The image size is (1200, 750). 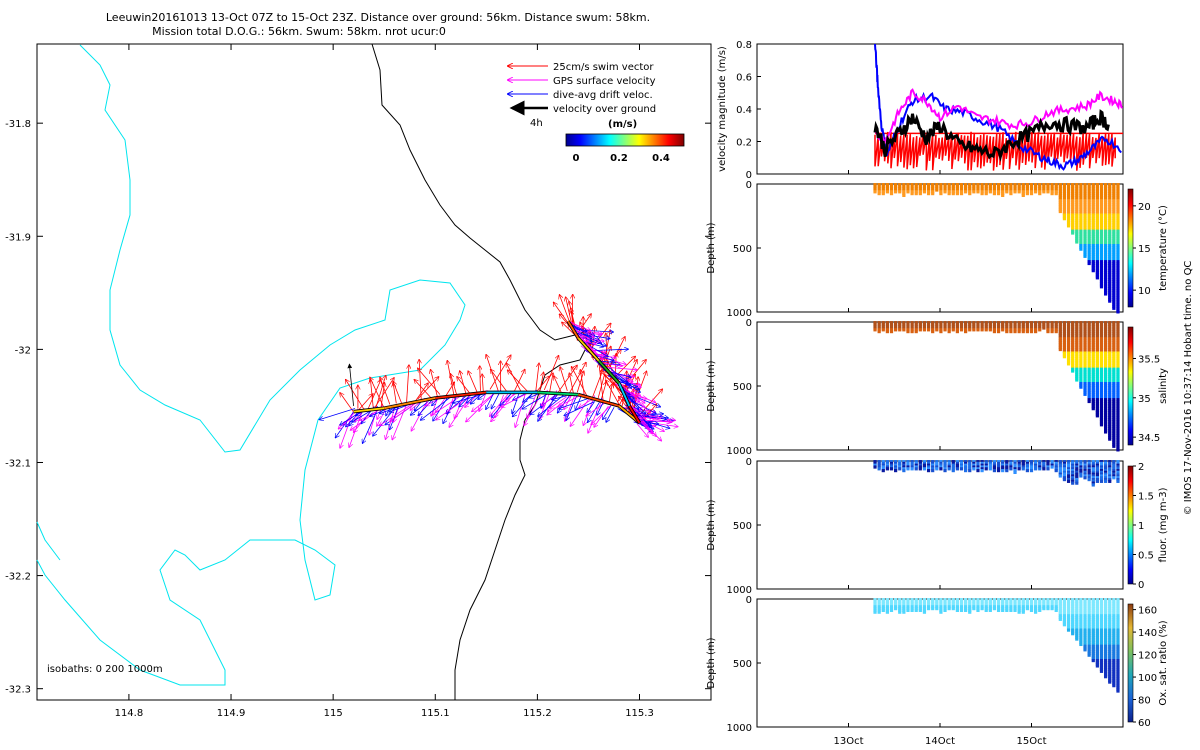 I want to click on velocity-over-ground-vector, so click(x=350, y=384).